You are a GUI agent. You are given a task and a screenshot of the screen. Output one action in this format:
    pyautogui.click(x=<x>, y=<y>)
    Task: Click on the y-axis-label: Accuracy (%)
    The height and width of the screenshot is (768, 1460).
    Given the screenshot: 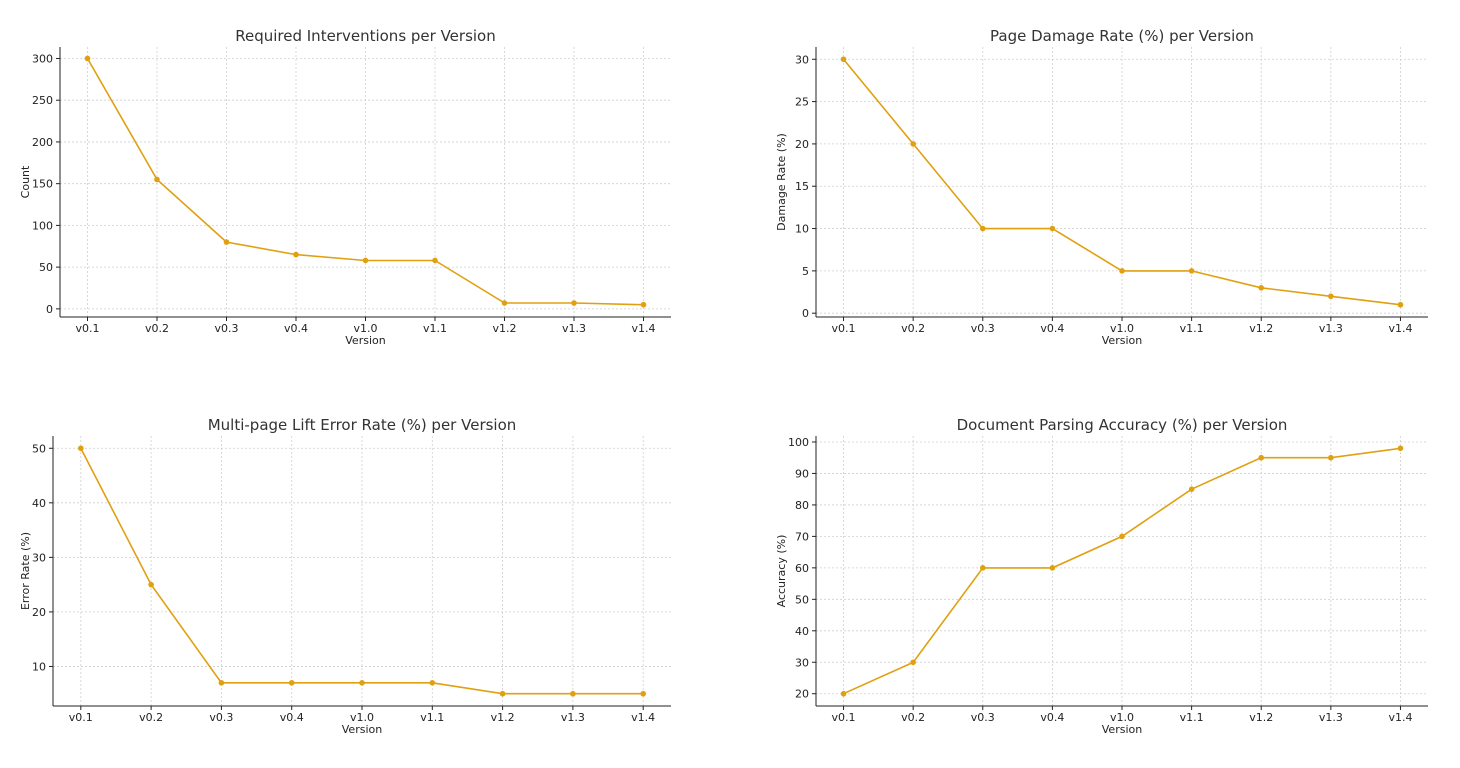 What is the action you would take?
    pyautogui.click(x=781, y=571)
    